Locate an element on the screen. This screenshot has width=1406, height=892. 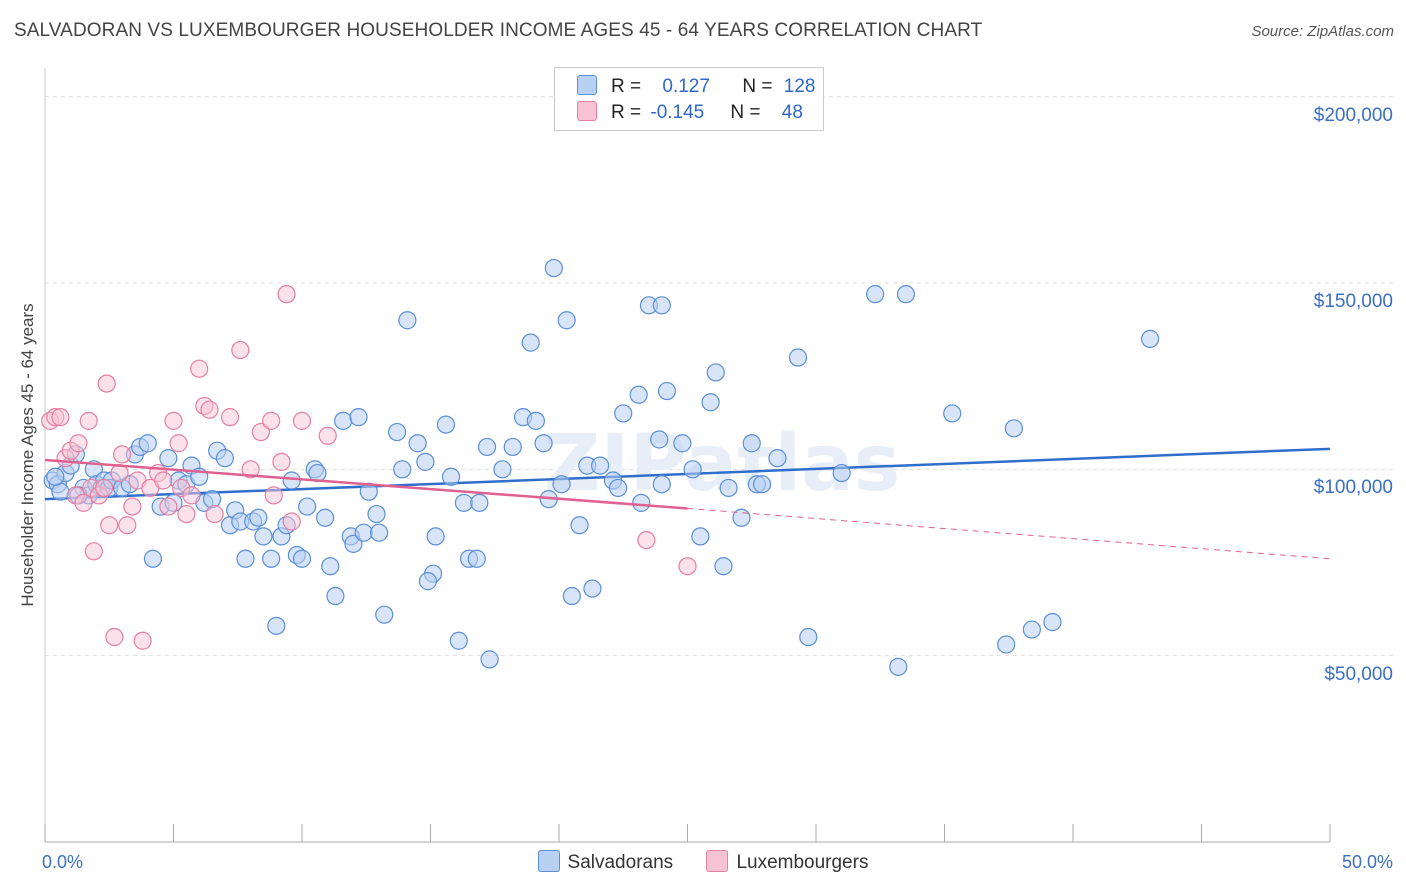
legend-swatch-blue is located at coordinates (587, 84).